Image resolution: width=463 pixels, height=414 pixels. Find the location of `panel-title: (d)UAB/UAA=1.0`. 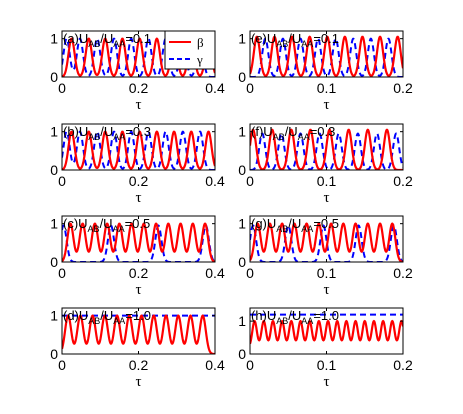

panel-title: (d)UAB/UAA=1.0 is located at coordinates (107, 317).